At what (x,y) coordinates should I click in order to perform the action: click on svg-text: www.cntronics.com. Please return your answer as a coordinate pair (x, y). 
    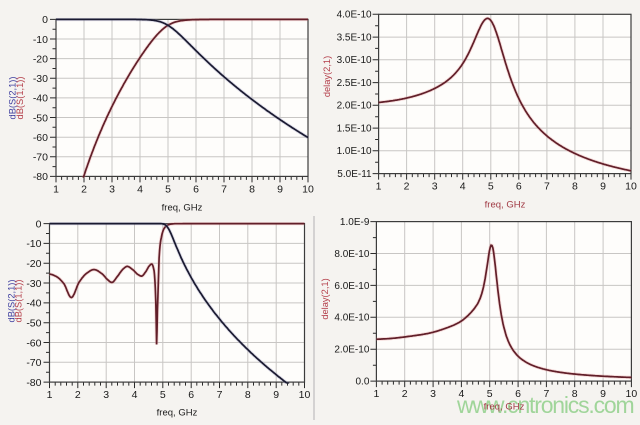
    Looking at the image, I should click on (544, 405).